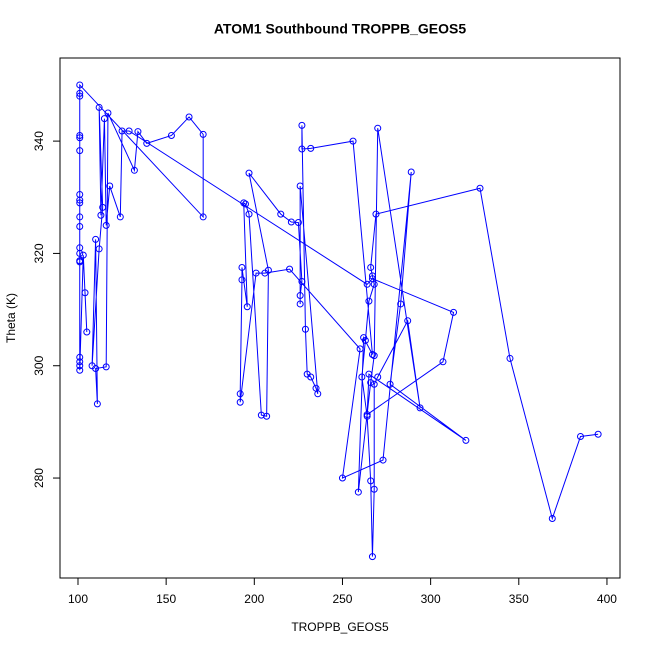 This screenshot has width=650, height=650. What do you see at coordinates (254, 599) in the screenshot?
I see `x-tick-label: 200` at bounding box center [254, 599].